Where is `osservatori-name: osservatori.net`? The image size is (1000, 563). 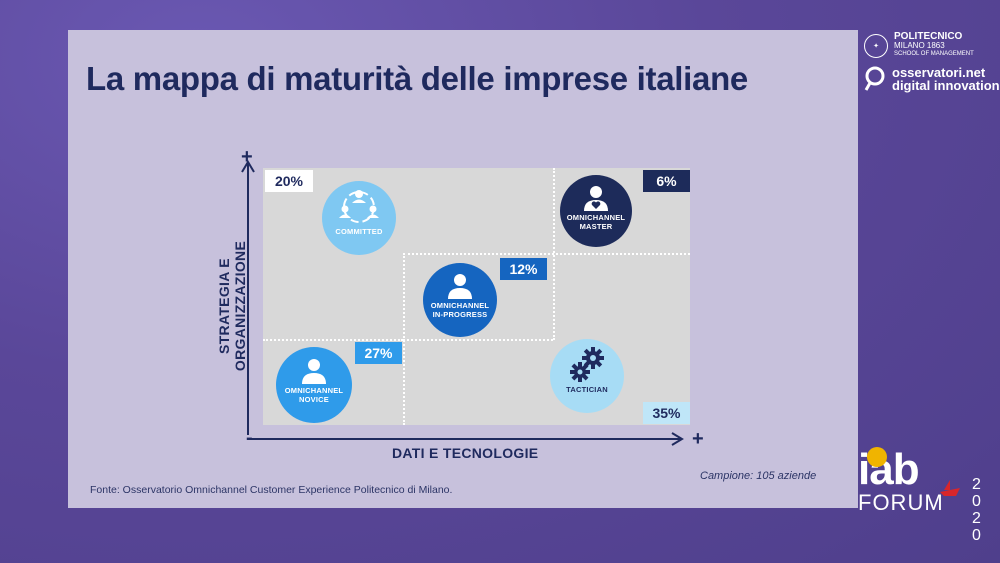
osservatori-name: osservatori.net is located at coordinates (939, 72).